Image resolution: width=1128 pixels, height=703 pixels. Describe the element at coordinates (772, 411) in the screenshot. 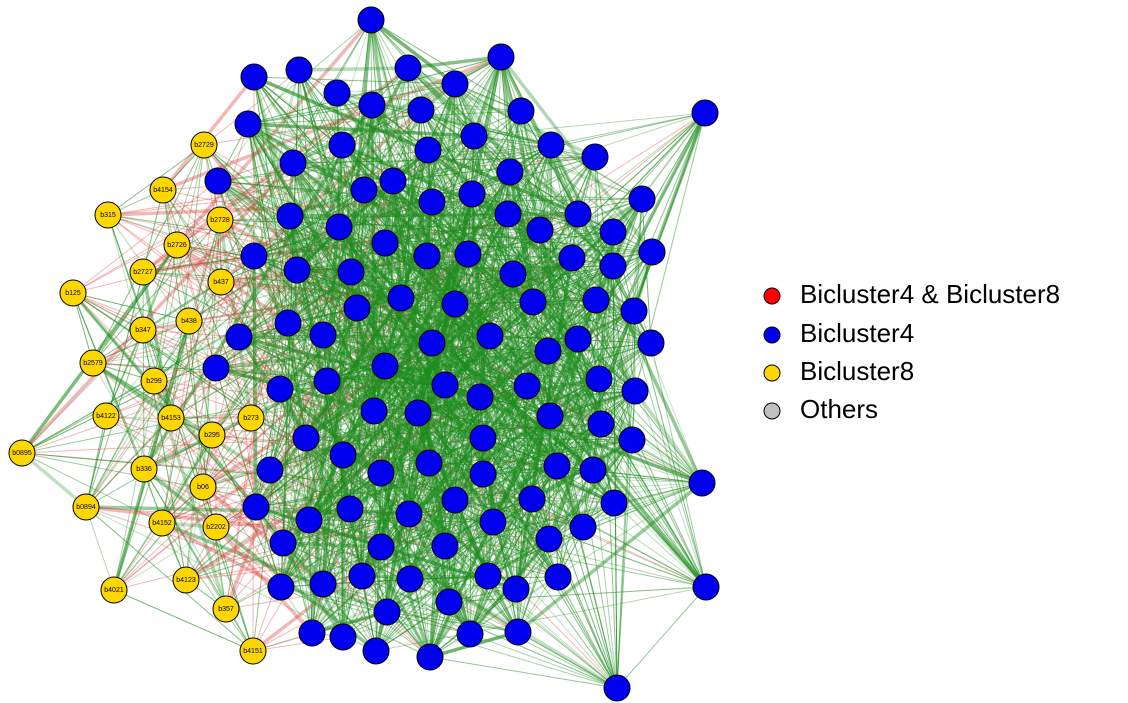

I see `legend-marker` at that location.